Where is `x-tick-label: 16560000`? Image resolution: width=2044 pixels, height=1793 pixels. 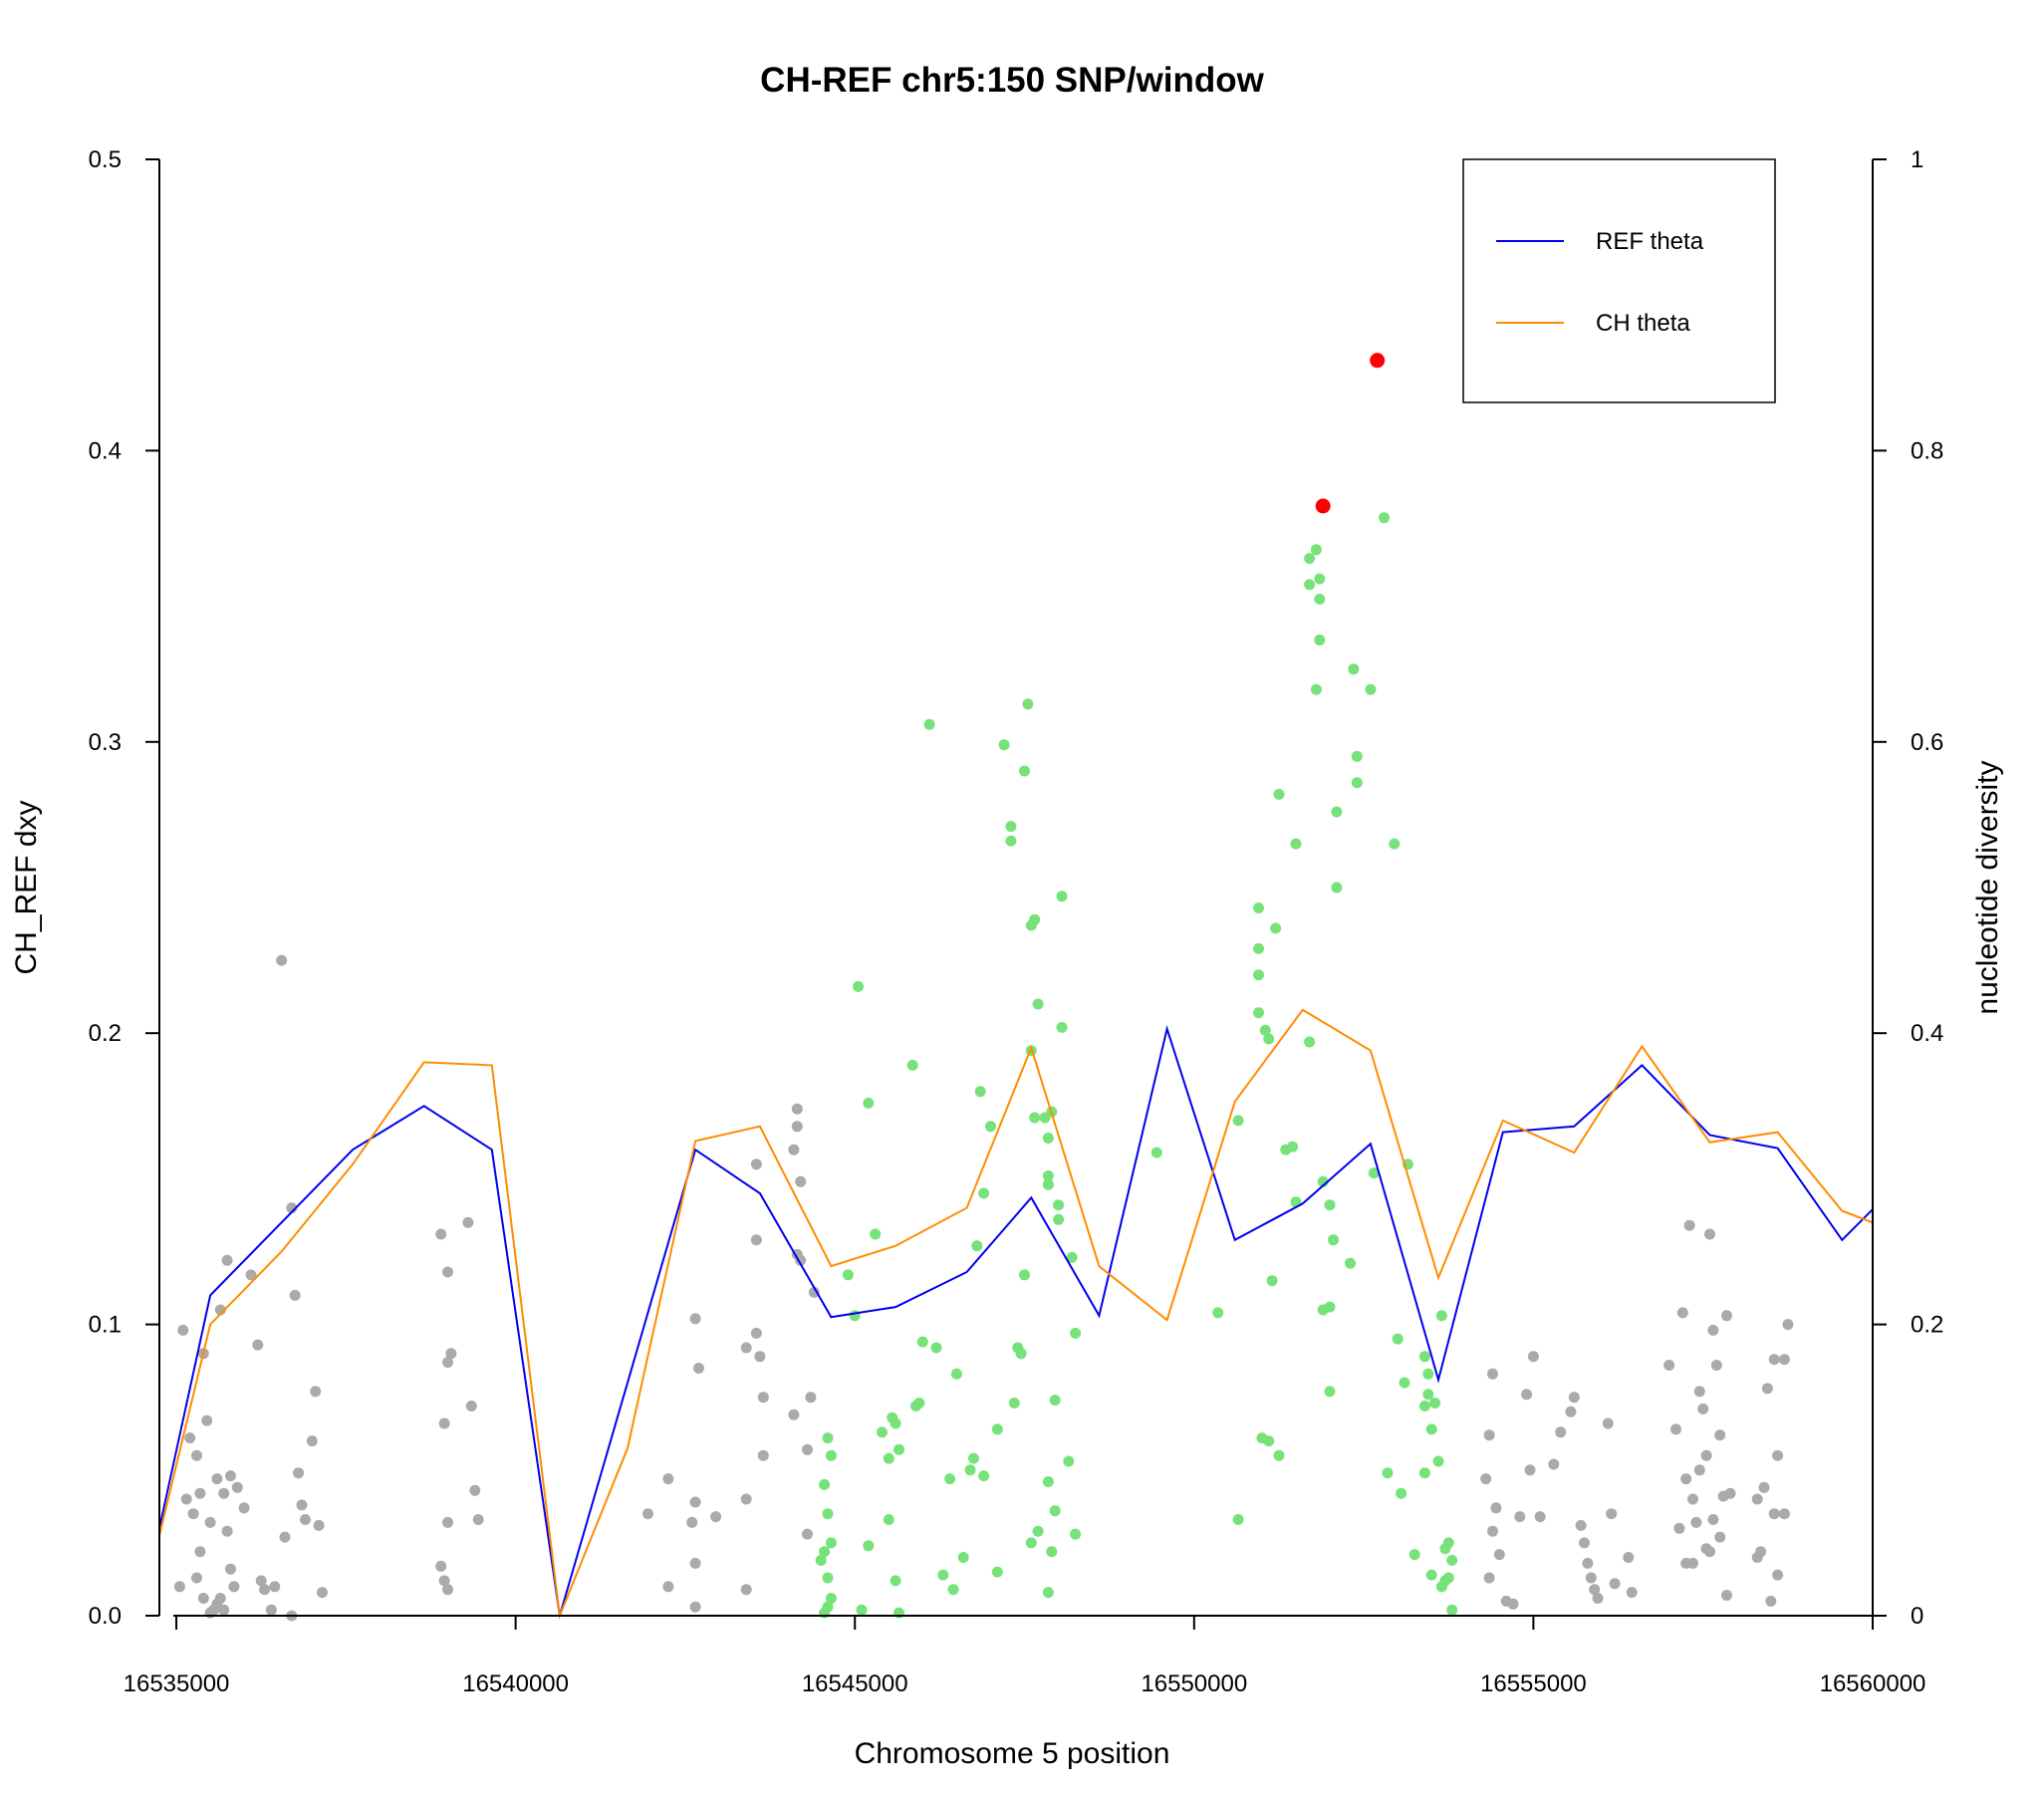
x-tick-label: 16560000 is located at coordinates (1873, 1683).